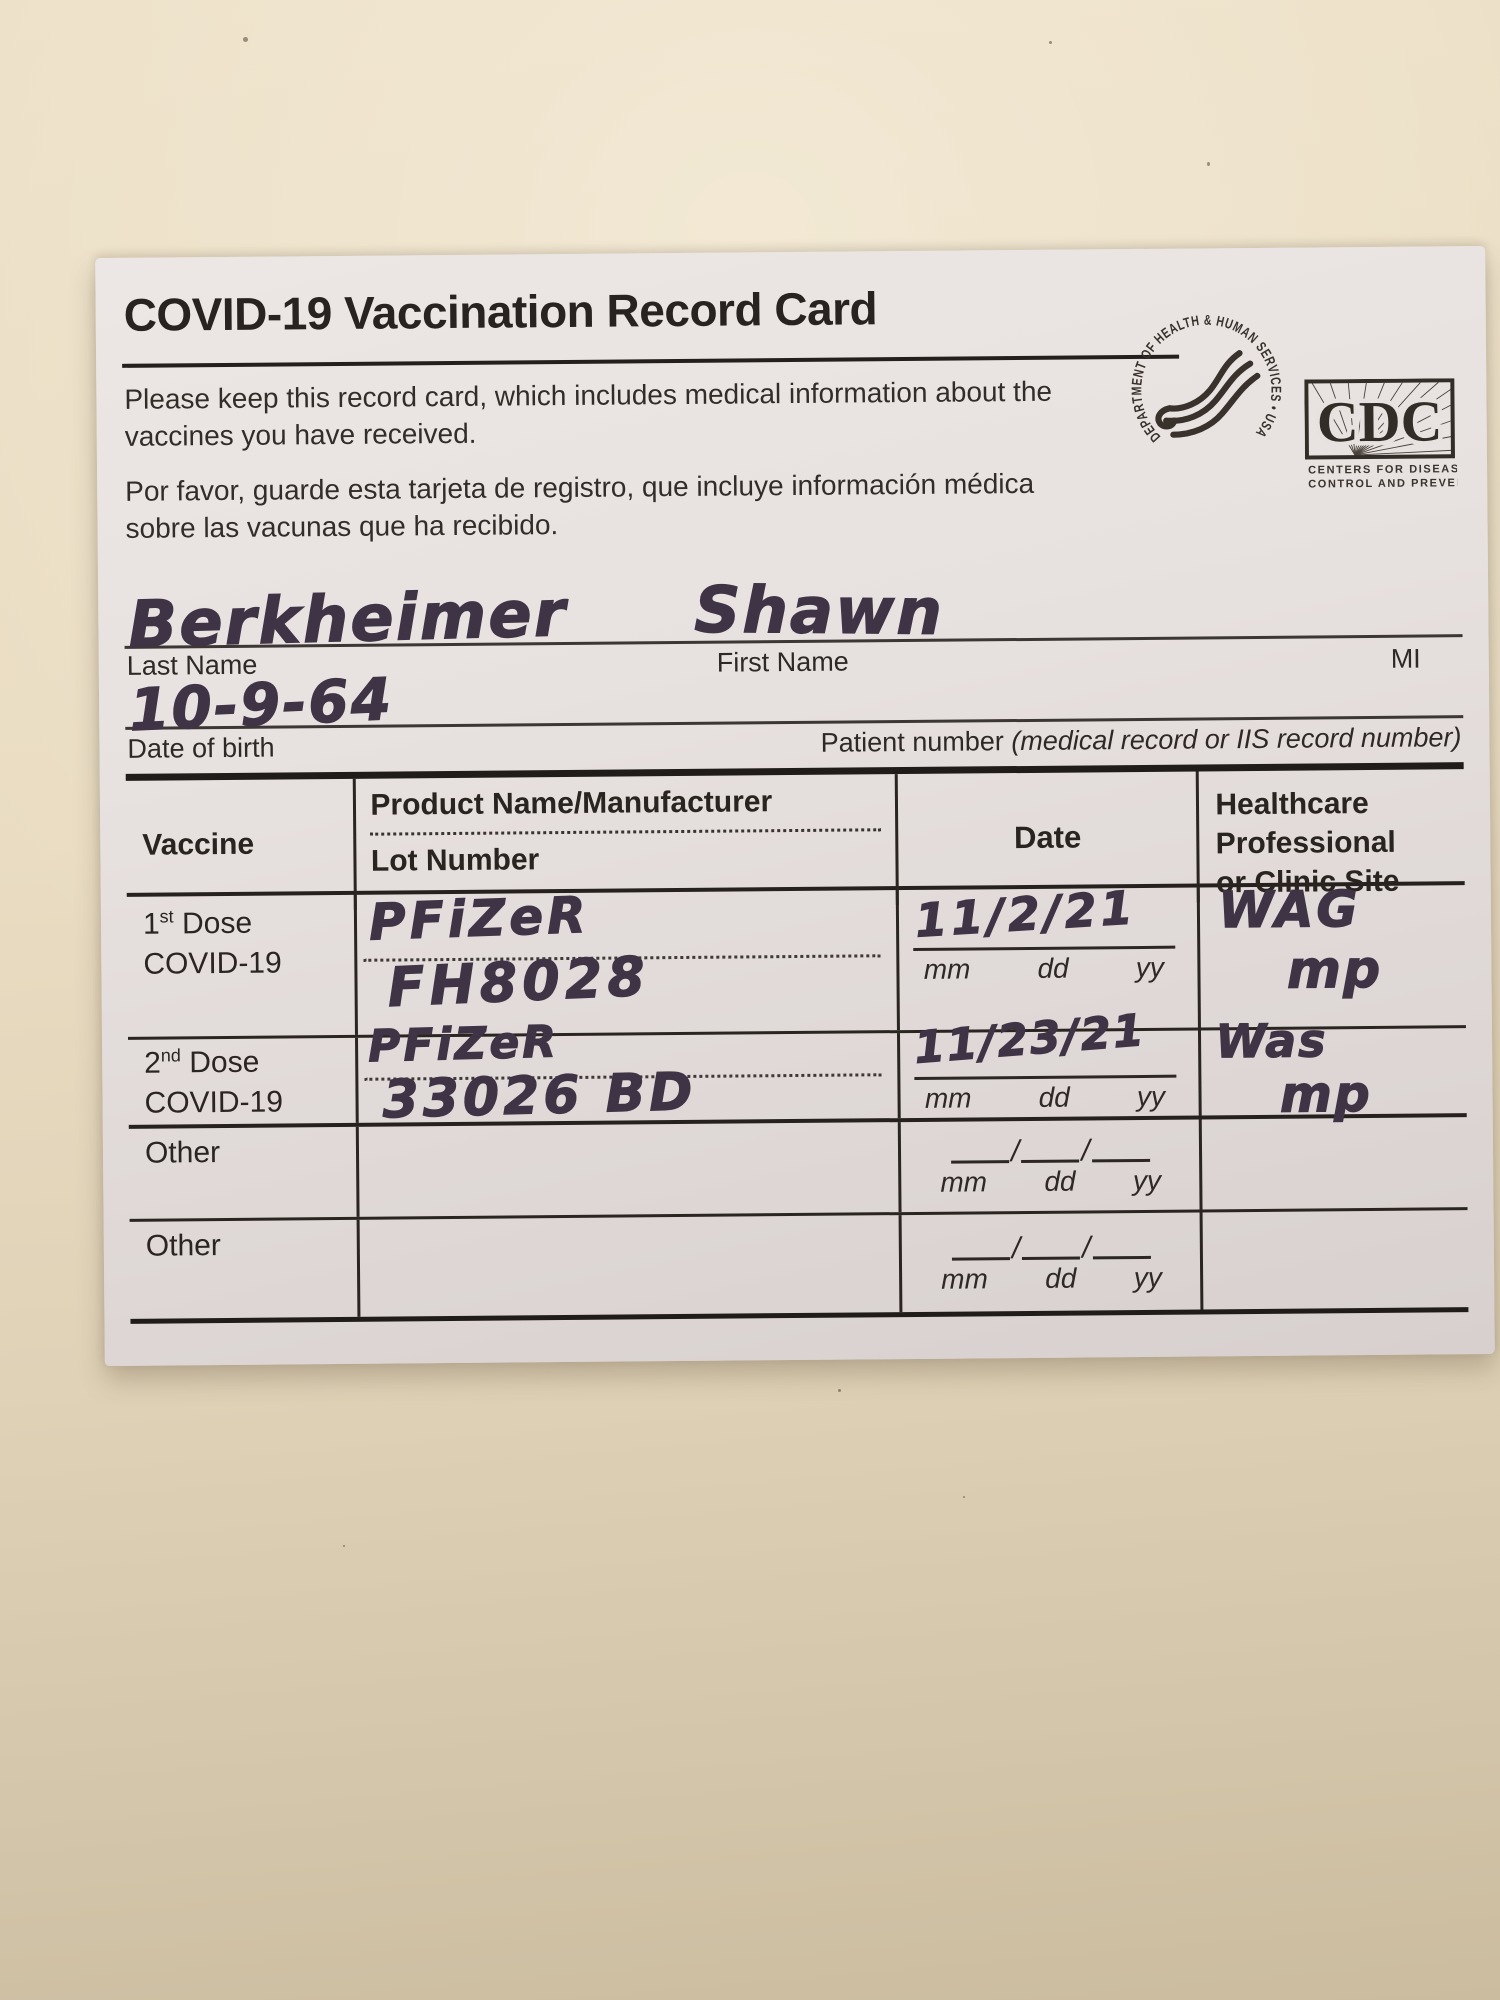 This screenshot has width=1500, height=2000. I want to click on blank-dd, so click(1051, 1245).